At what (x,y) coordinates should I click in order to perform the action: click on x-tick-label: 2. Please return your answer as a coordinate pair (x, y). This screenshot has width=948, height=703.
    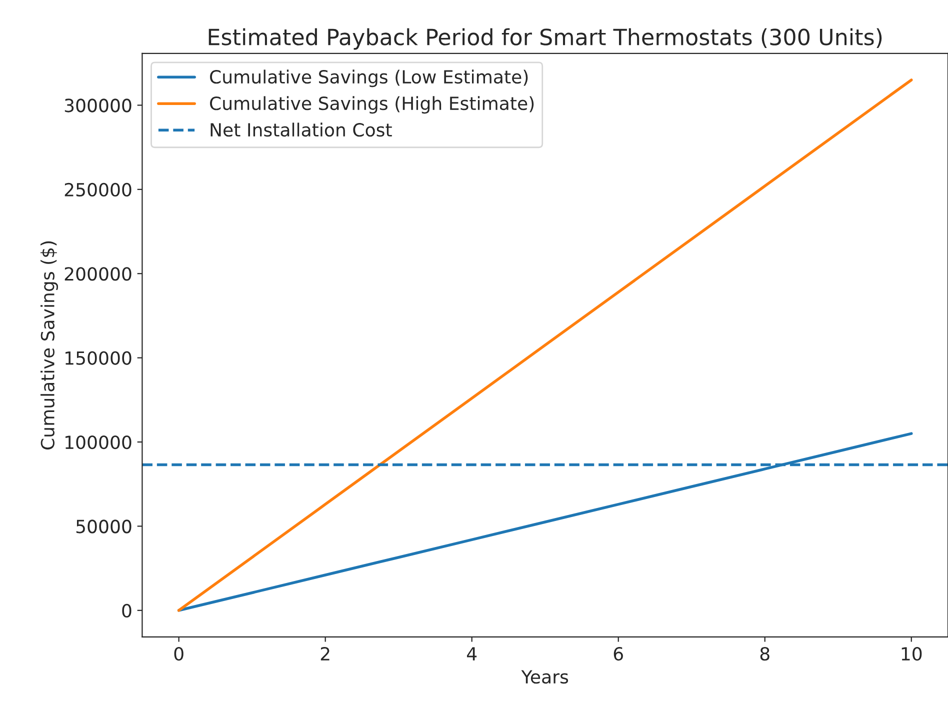
    Looking at the image, I should click on (325, 653).